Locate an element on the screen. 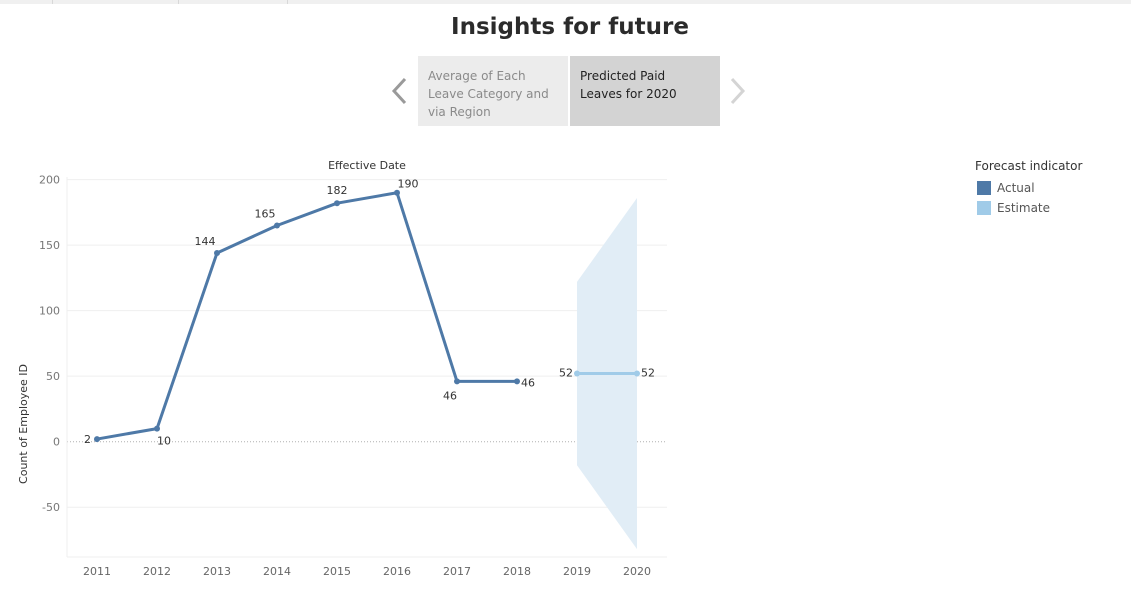 Image resolution: width=1131 pixels, height=589 pixels. data-label-actual: 2 is located at coordinates (87, 439).